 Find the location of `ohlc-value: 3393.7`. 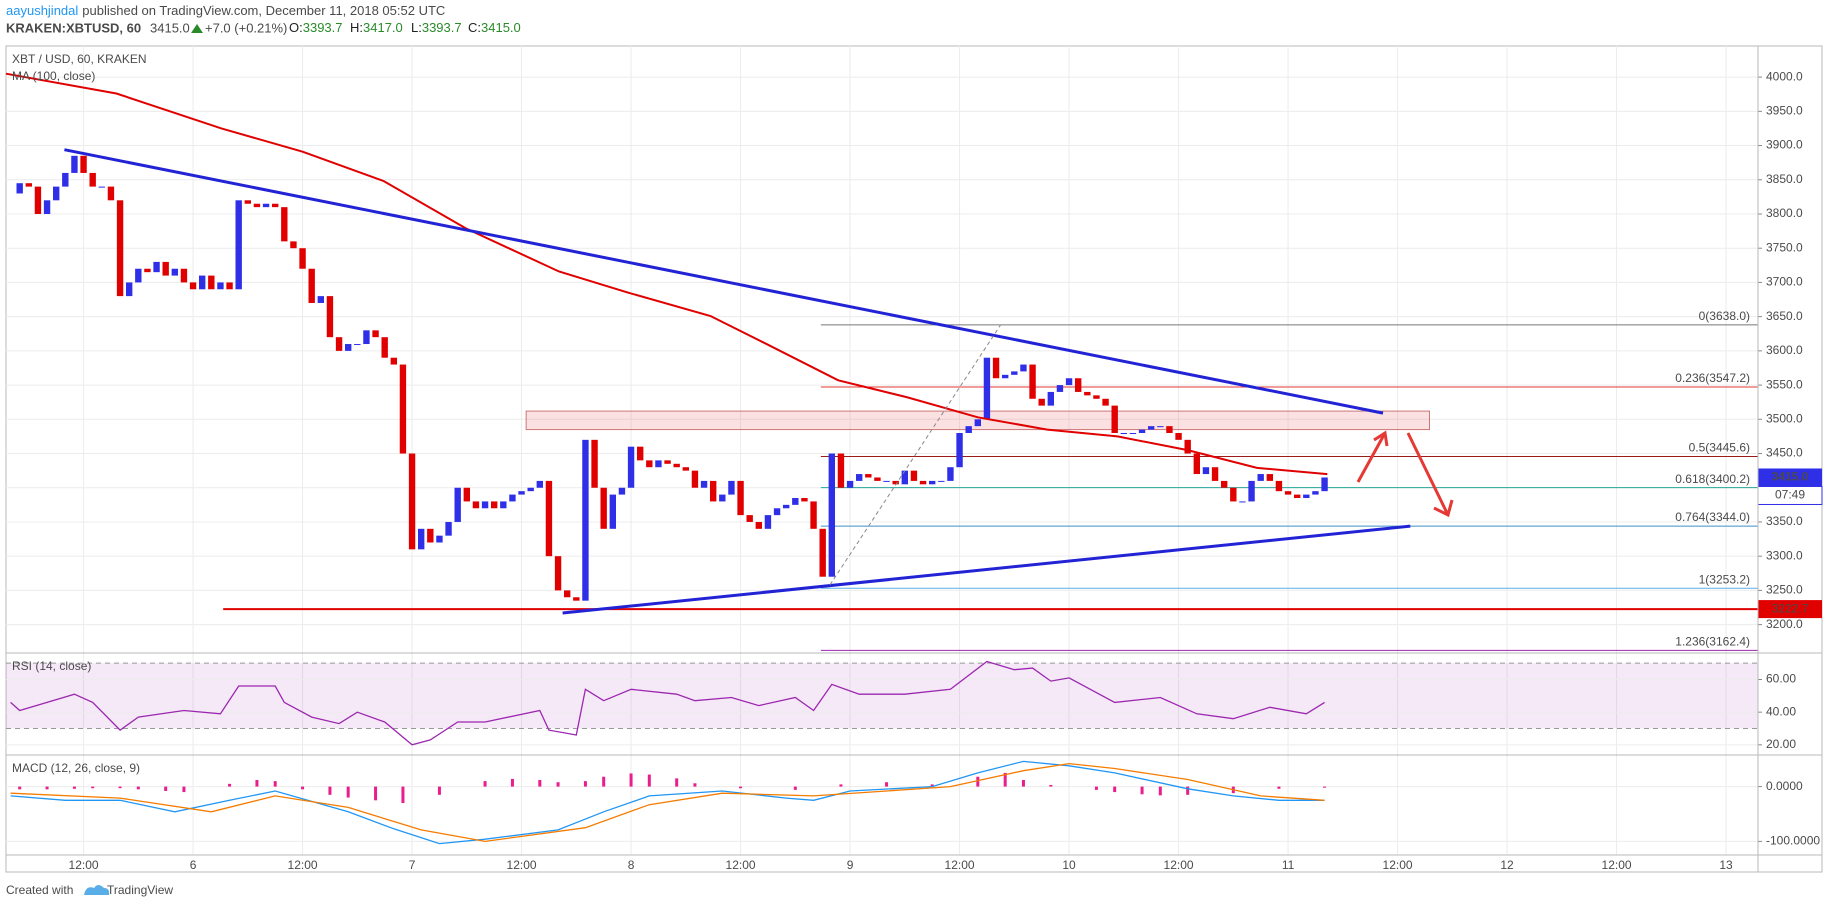

ohlc-value: 3393.7 is located at coordinates (323, 27).